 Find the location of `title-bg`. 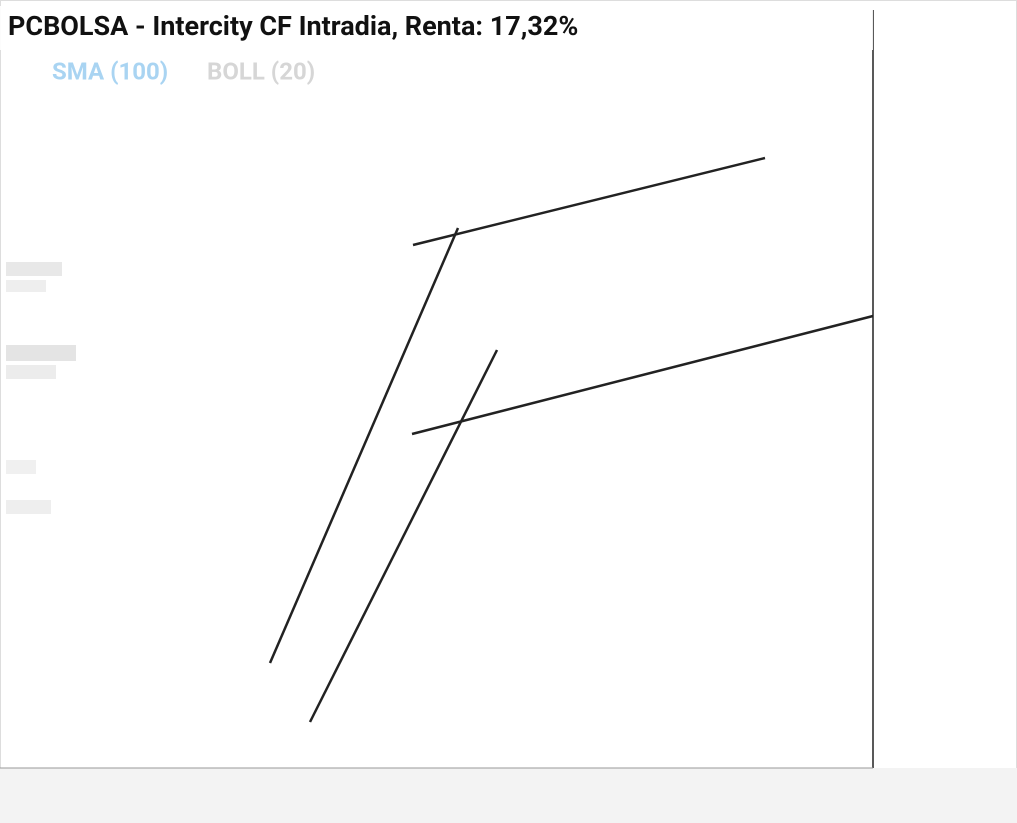

title-bg is located at coordinates (436, 28).